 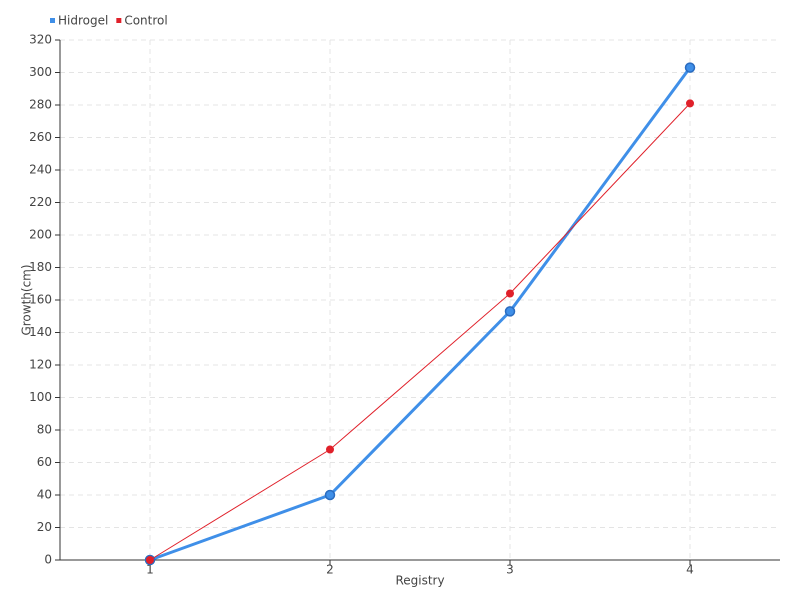 What do you see at coordinates (510, 570) in the screenshot?
I see `x-tick-label: 3` at bounding box center [510, 570].